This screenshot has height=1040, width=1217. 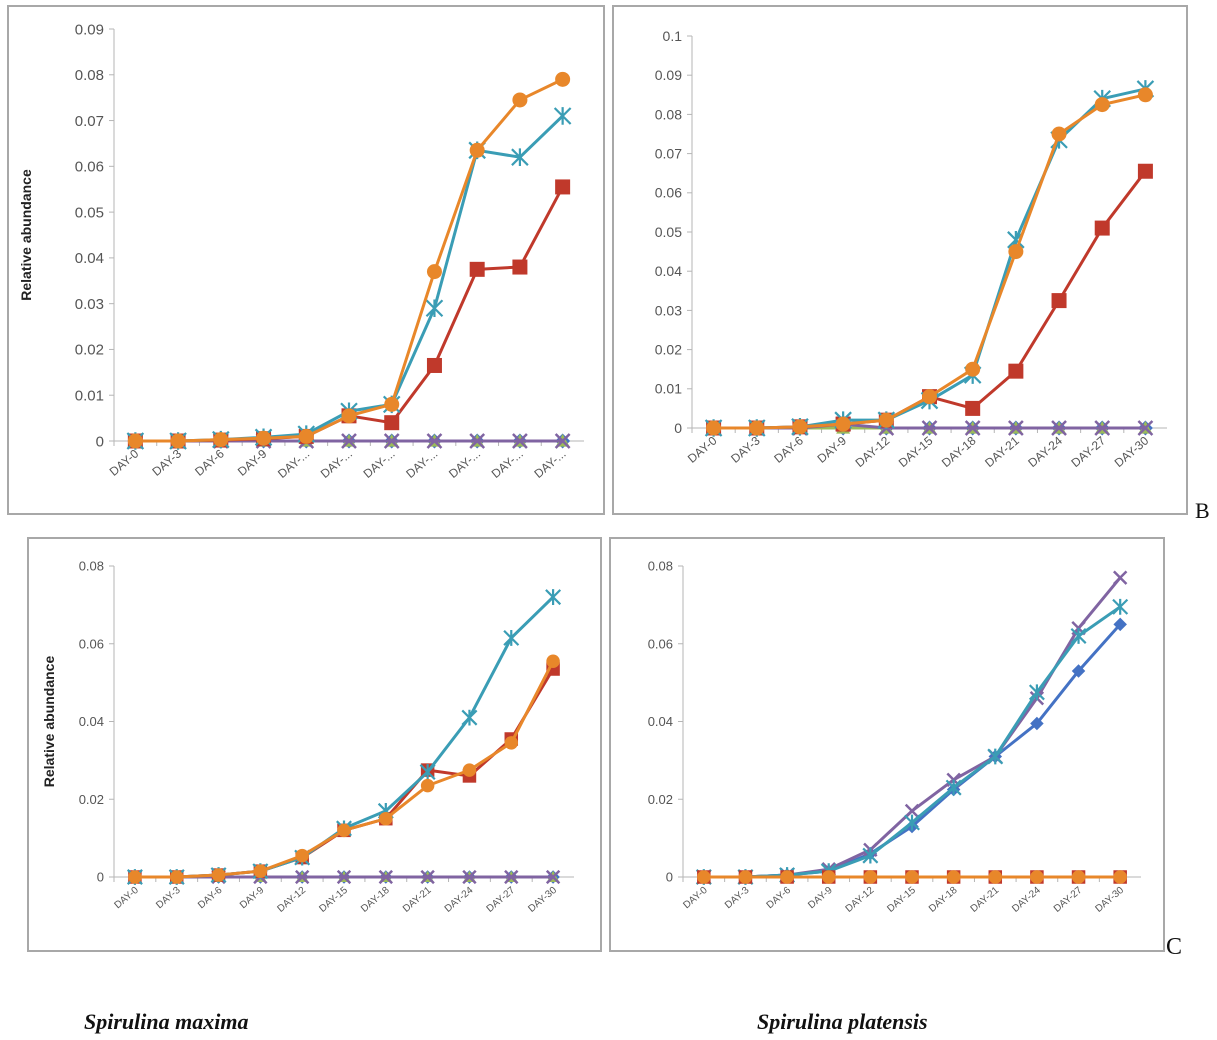 What do you see at coordinates (209, 462) in the screenshot?
I see `x-tick-label: DAY-6` at bounding box center [209, 462].